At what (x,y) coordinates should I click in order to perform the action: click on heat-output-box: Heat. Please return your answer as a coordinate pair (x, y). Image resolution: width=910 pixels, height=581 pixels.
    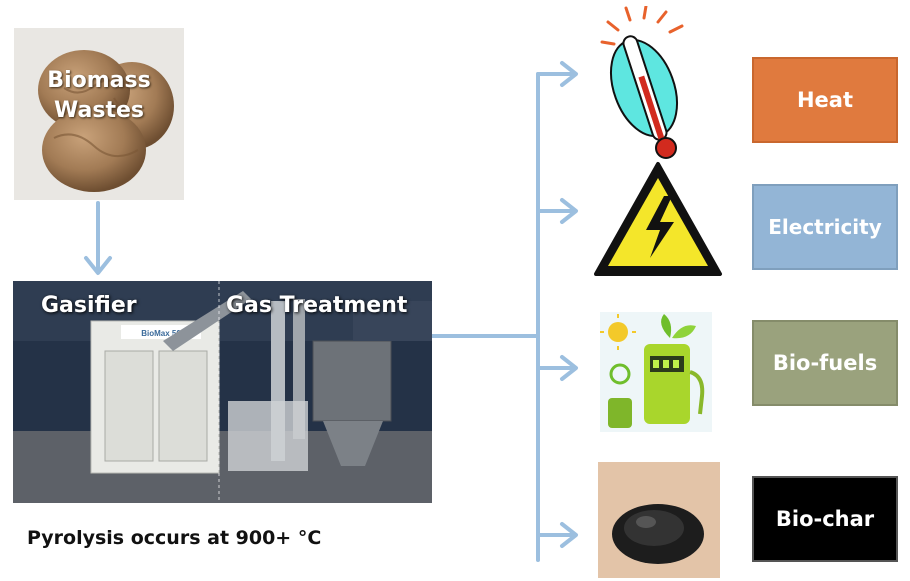
    Looking at the image, I should click on (825, 100).